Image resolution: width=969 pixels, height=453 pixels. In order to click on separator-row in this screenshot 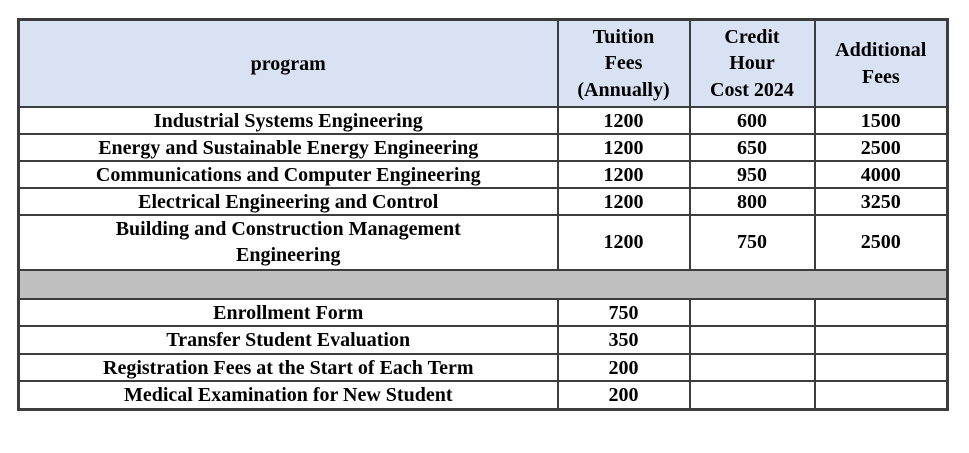, I will do `click(483, 284)`.